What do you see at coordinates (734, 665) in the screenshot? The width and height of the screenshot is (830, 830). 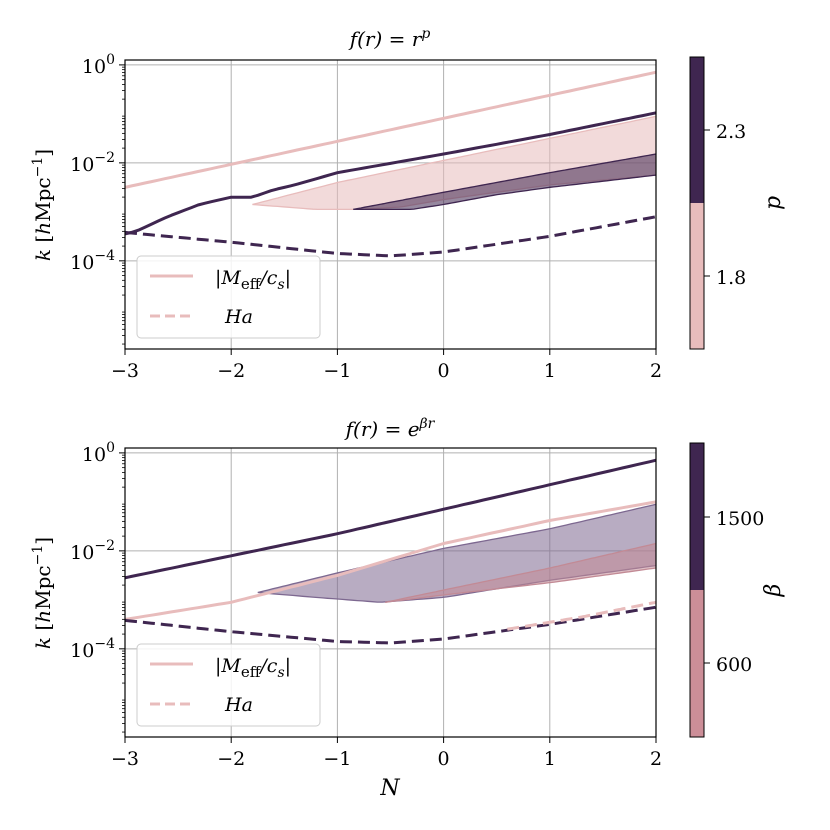 I see `colorbar-bottom-tick-low: 600` at bounding box center [734, 665].